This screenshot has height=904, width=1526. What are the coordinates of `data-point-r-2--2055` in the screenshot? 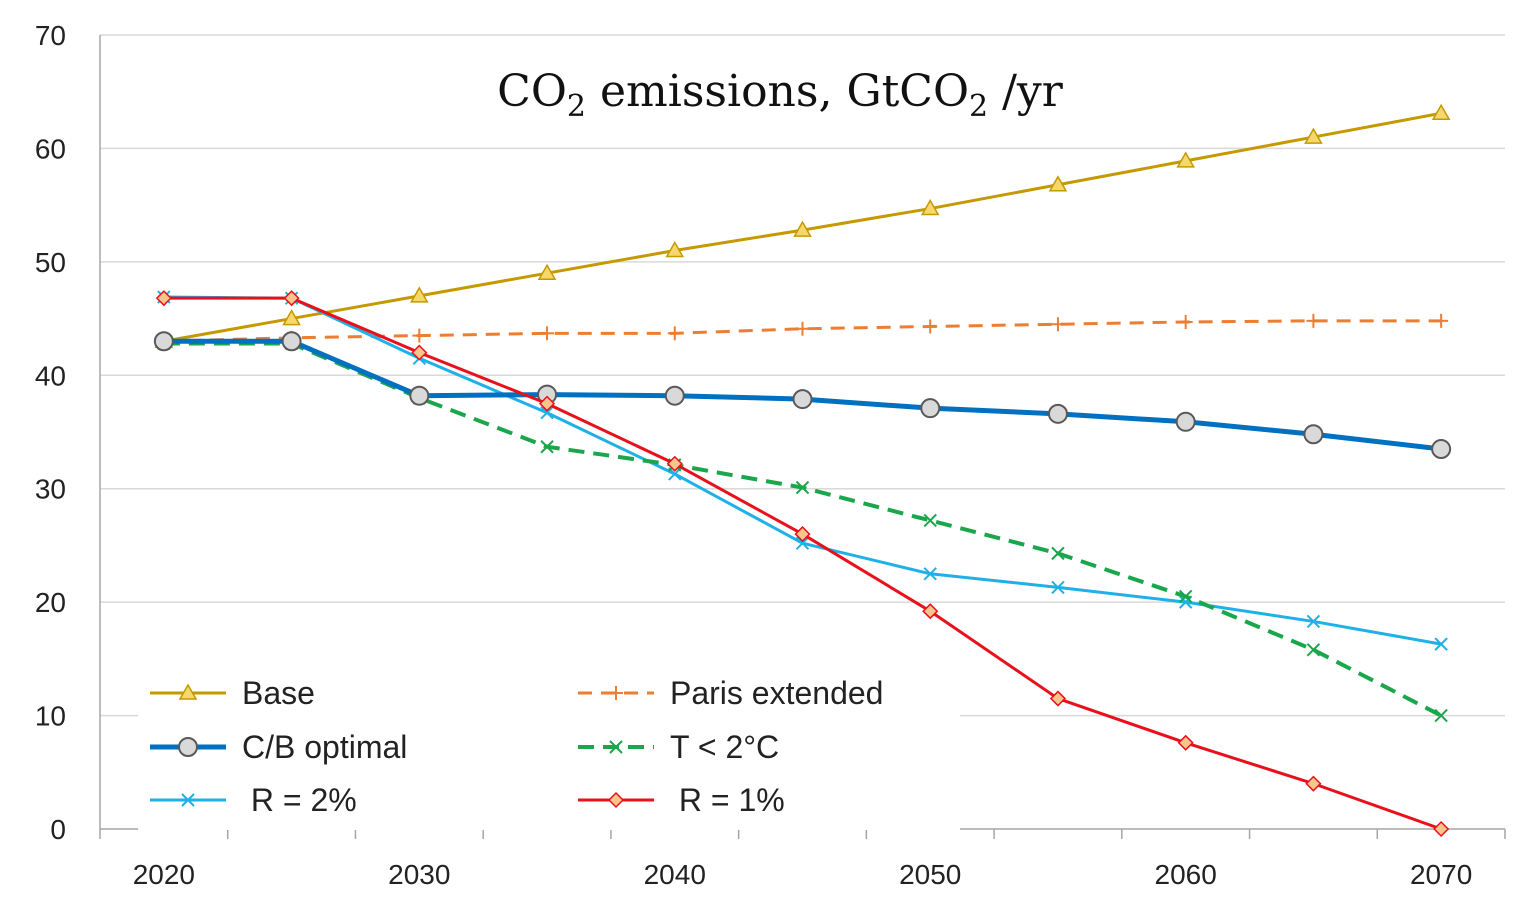 It's located at (1058, 587).